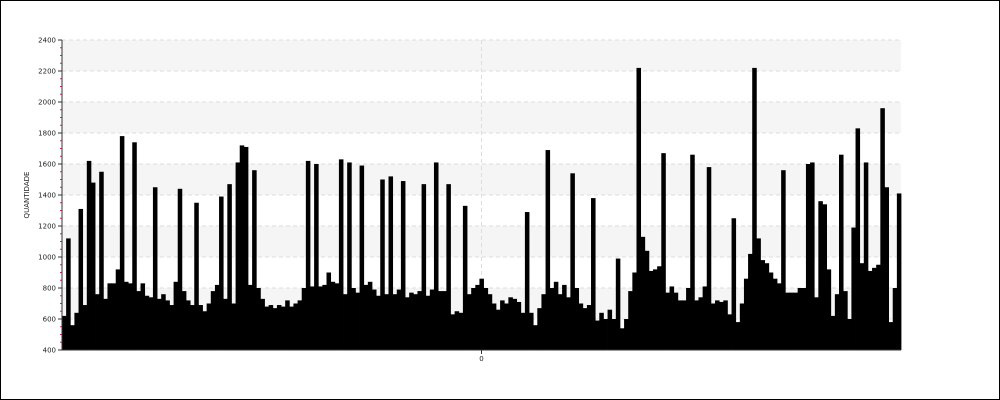 This screenshot has width=1000, height=400. I want to click on y-tick-label: 400, so click(49, 351).